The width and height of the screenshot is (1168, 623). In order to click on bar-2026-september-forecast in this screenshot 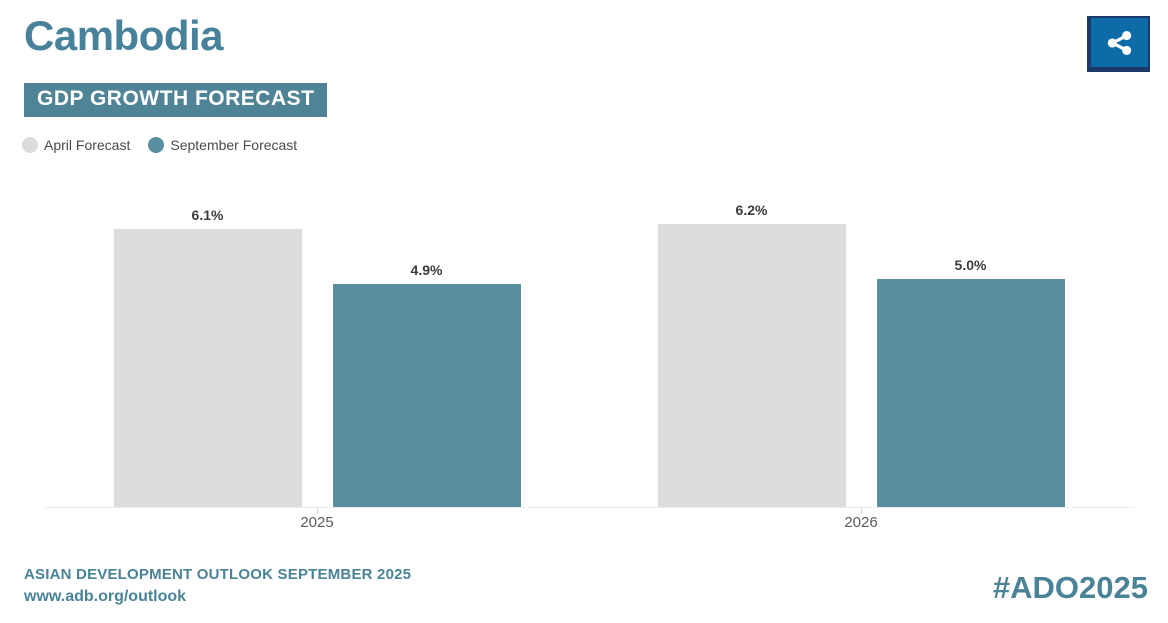, I will do `click(970, 393)`.